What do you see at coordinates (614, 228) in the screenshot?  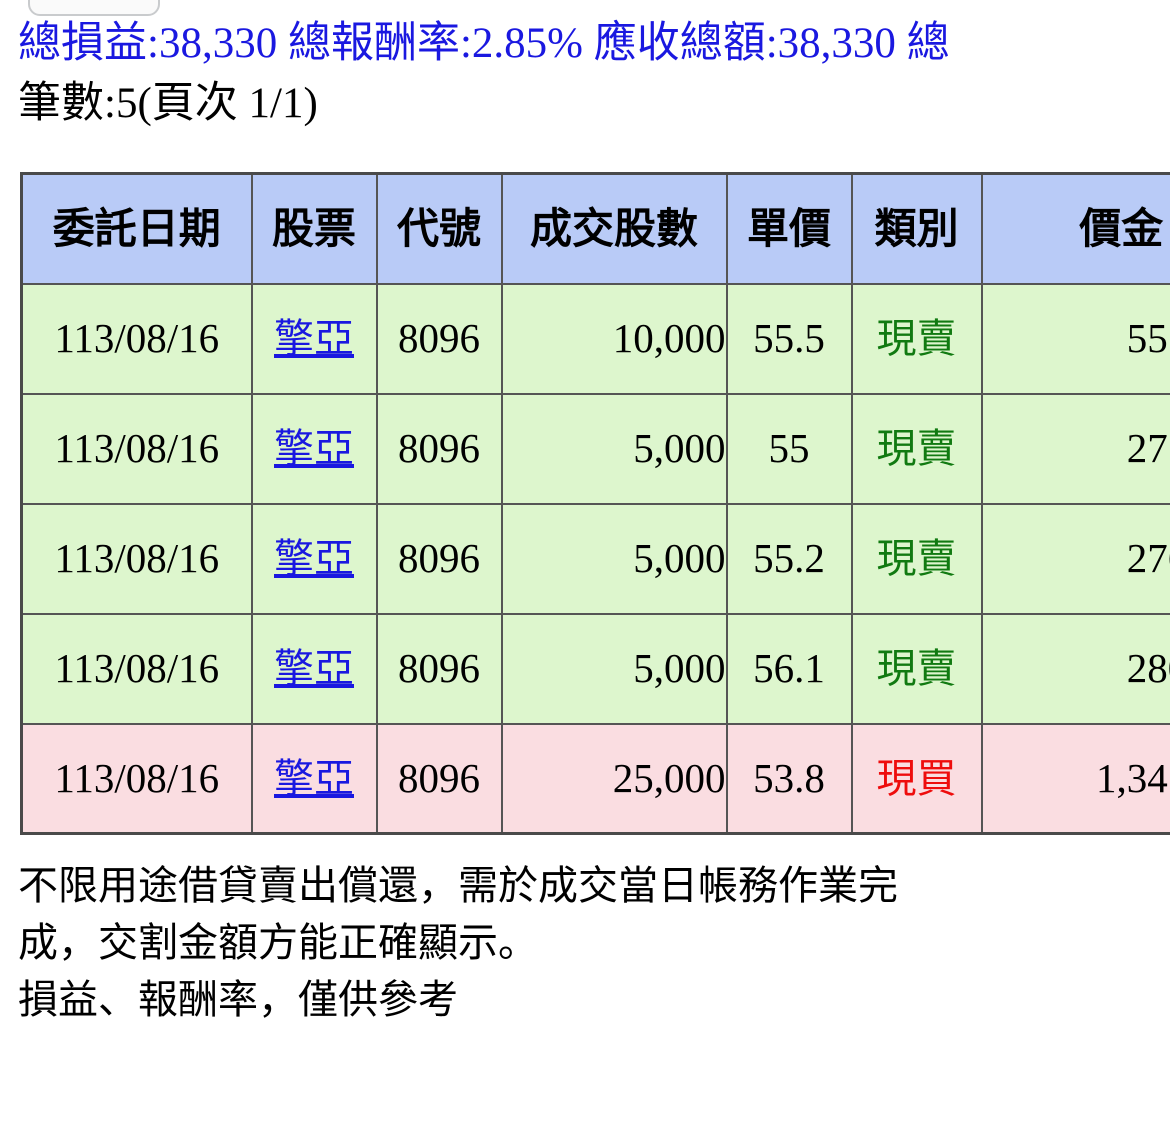 I see `column-header-filled-shares: 成交股數` at bounding box center [614, 228].